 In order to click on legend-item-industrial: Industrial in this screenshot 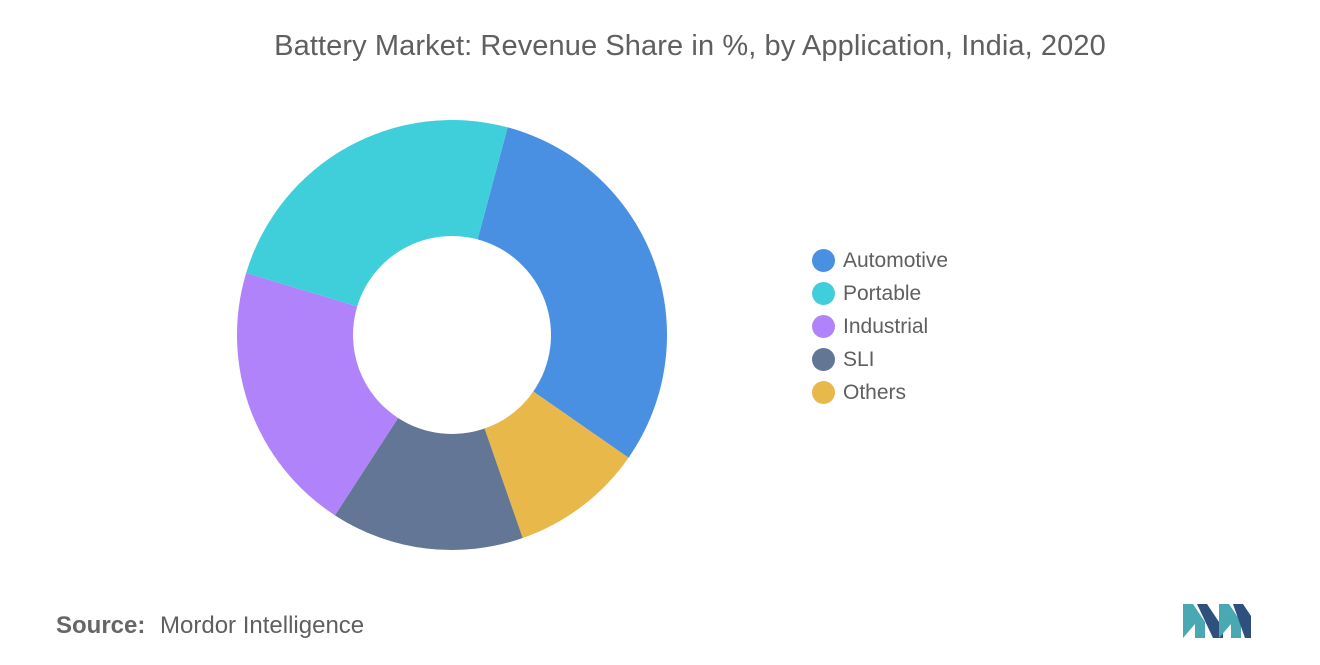, I will do `click(880, 326)`.